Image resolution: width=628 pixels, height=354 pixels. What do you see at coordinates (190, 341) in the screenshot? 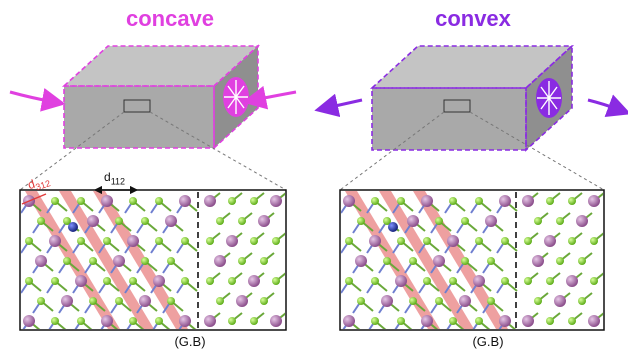
I see `grain-boundary-label-left: (G.B)` at bounding box center [190, 341].